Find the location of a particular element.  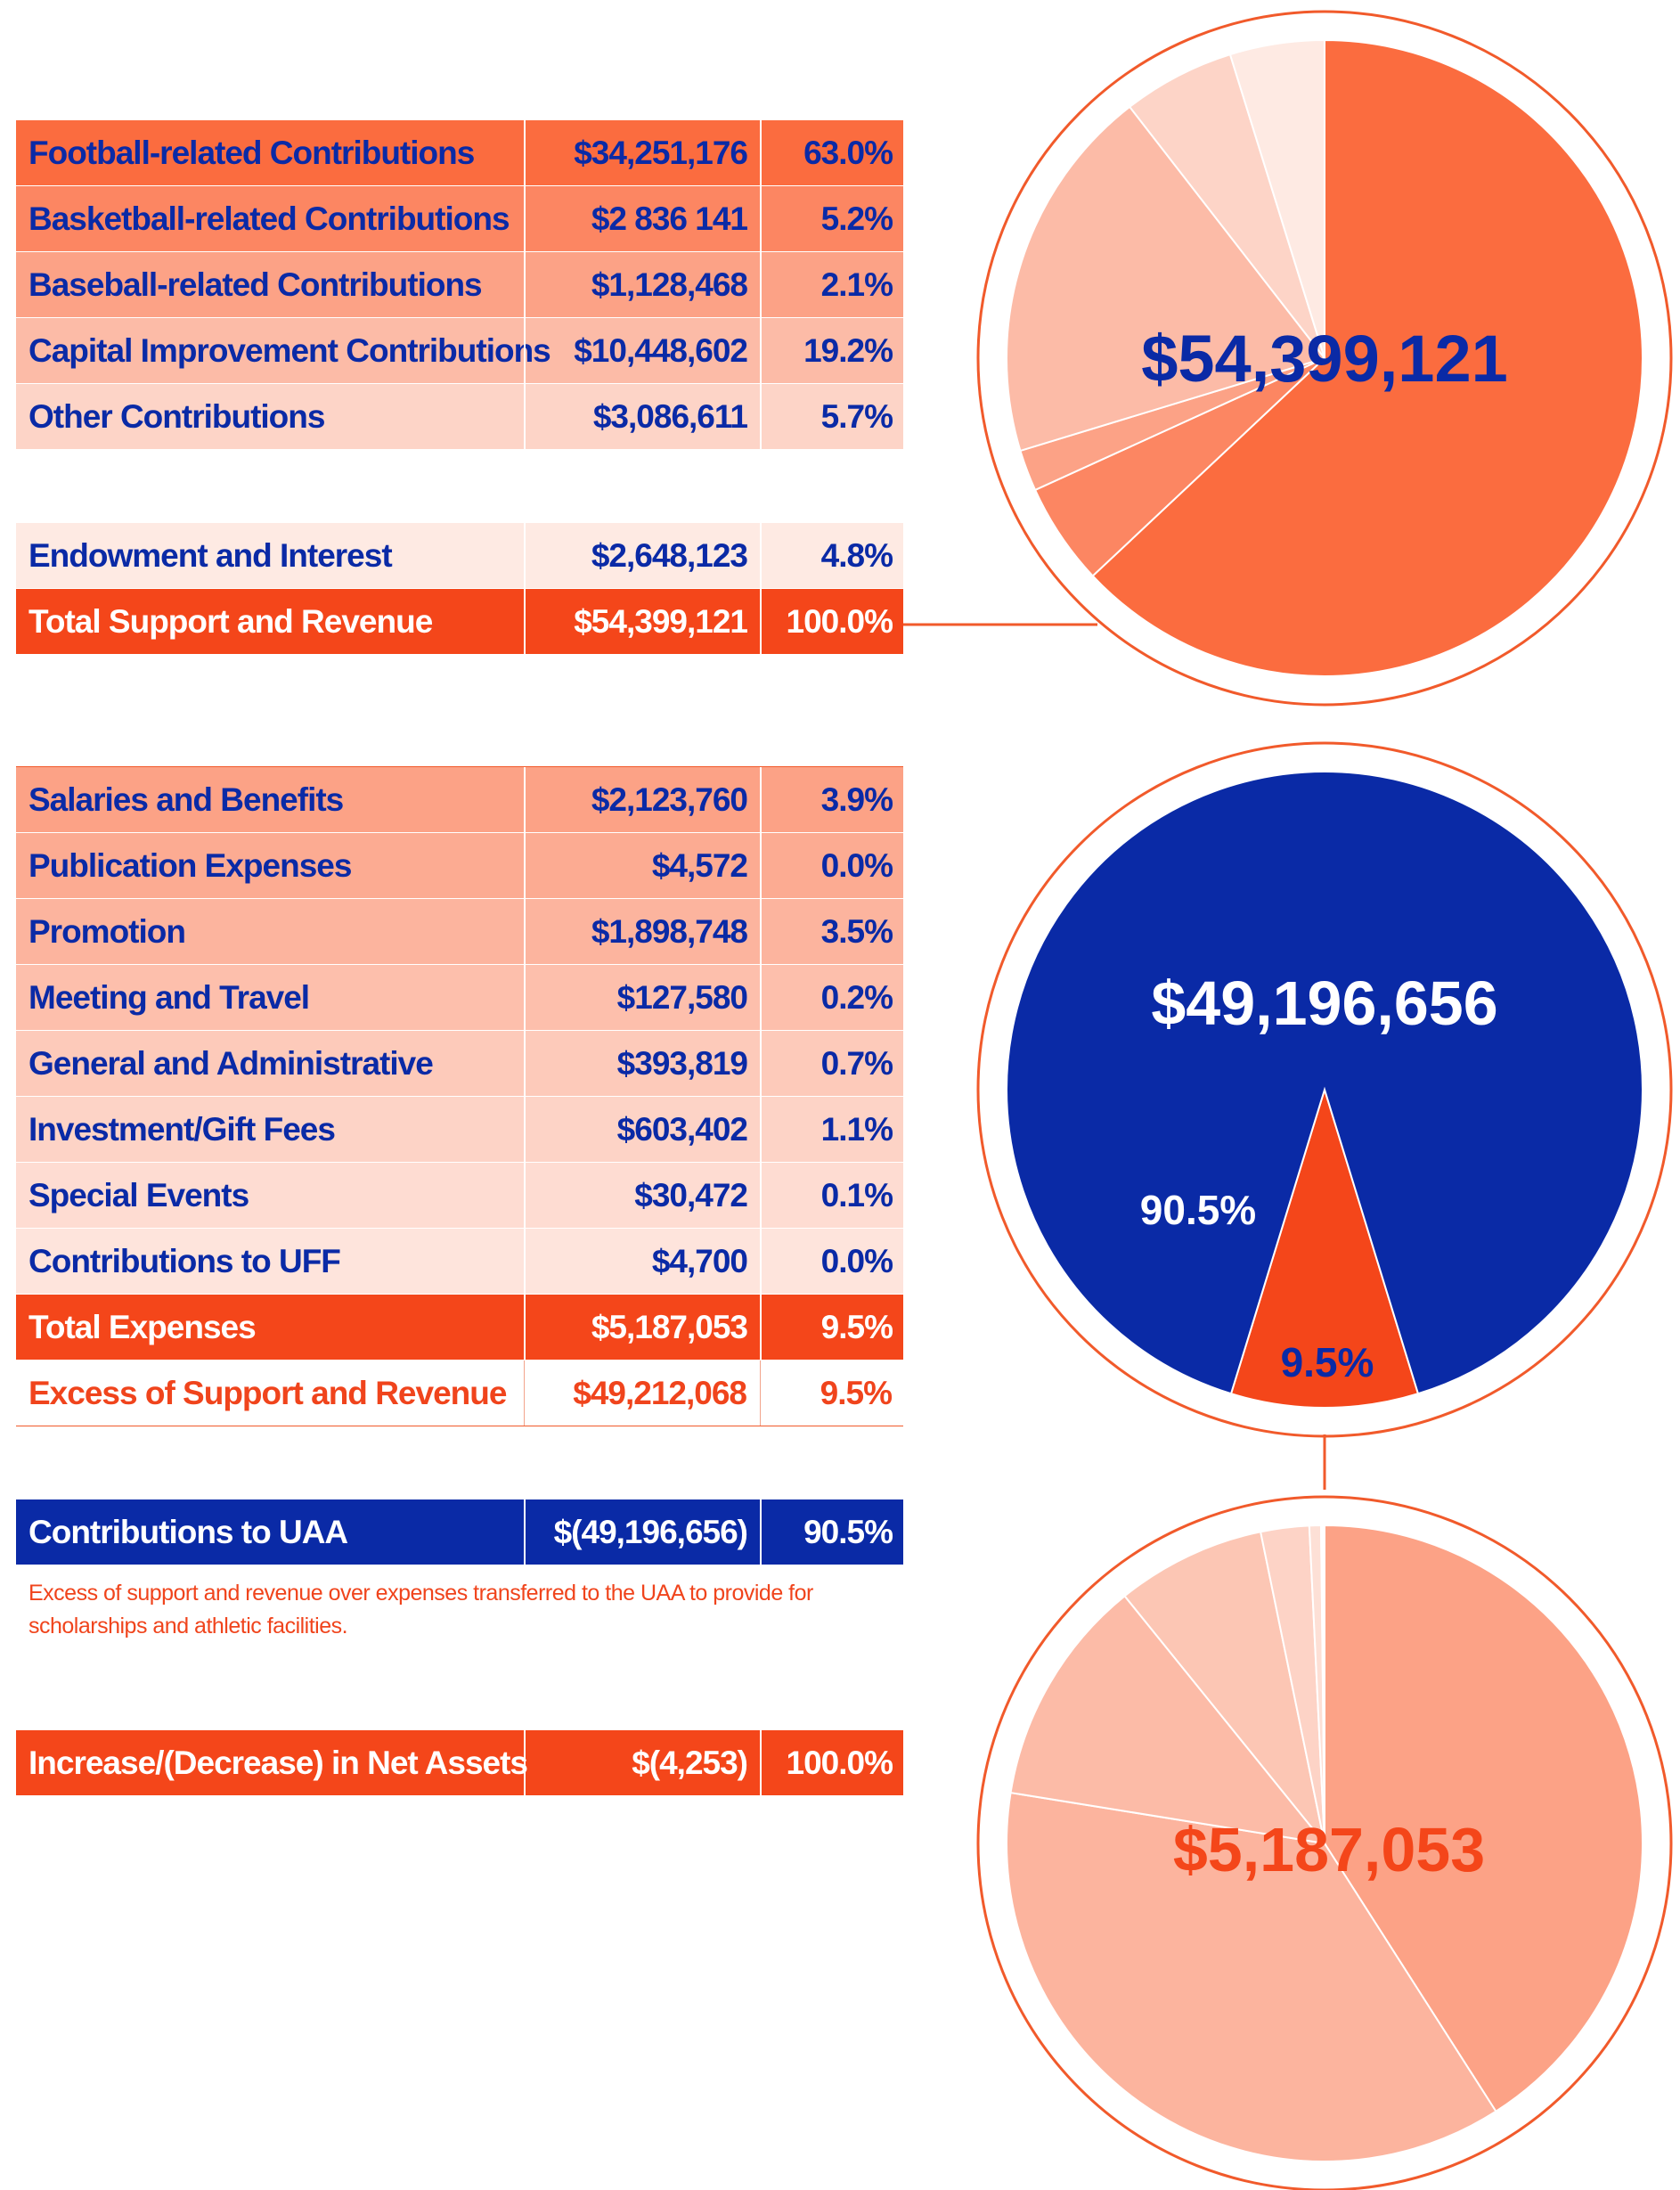

revenue-pie is located at coordinates (1324, 358).